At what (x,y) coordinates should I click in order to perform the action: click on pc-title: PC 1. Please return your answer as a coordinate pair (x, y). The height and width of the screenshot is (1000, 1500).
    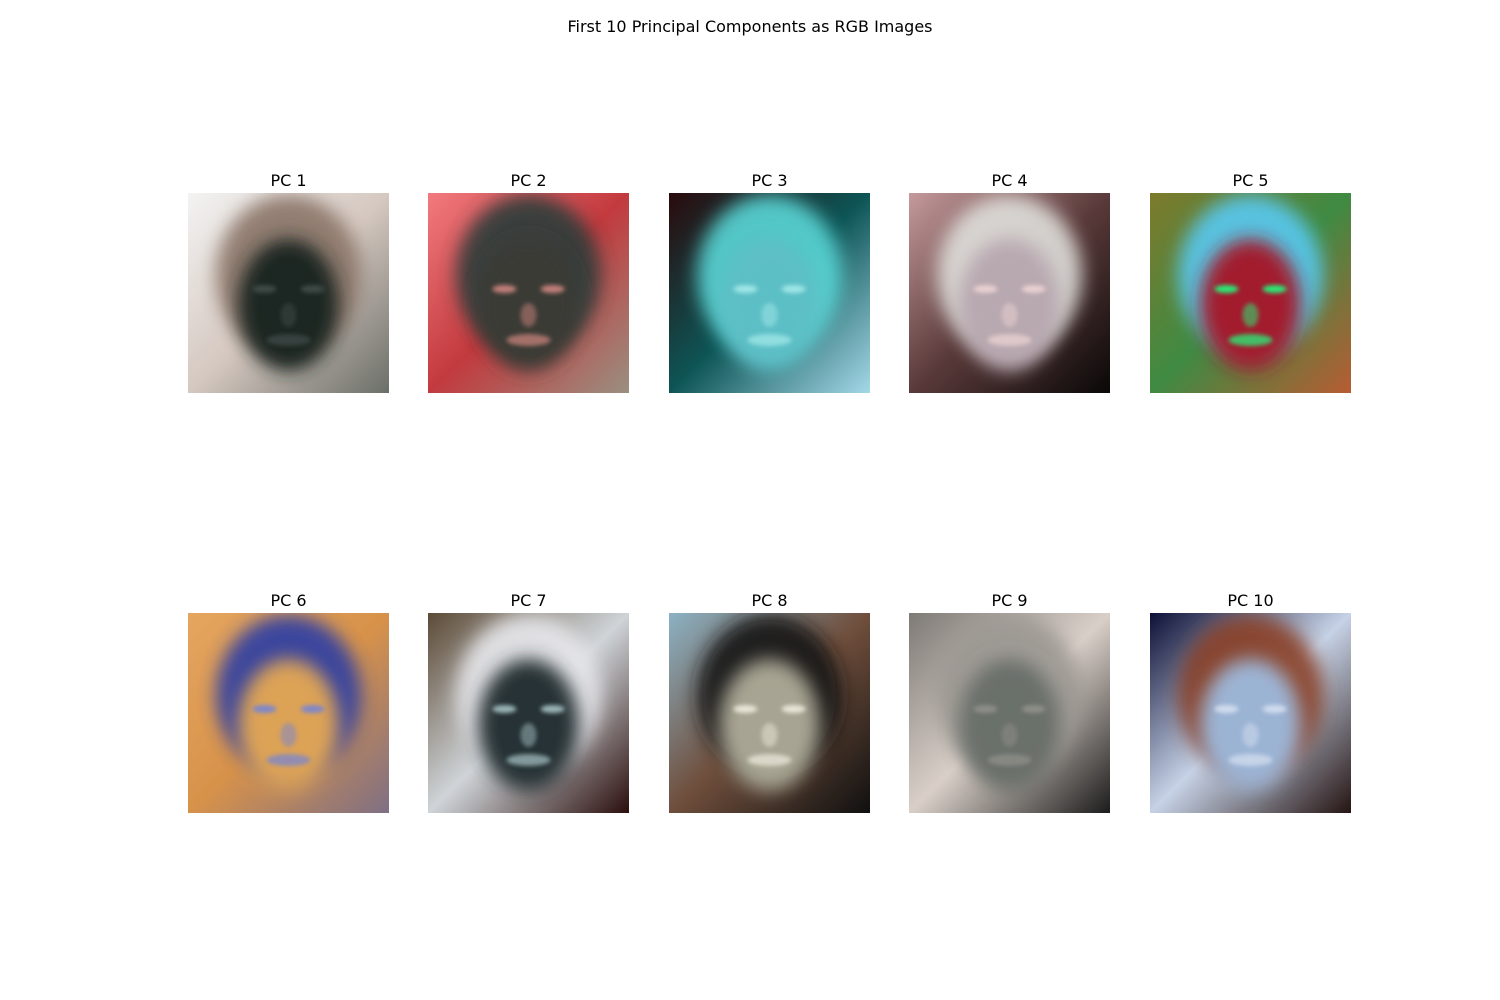
    Looking at the image, I should click on (288, 180).